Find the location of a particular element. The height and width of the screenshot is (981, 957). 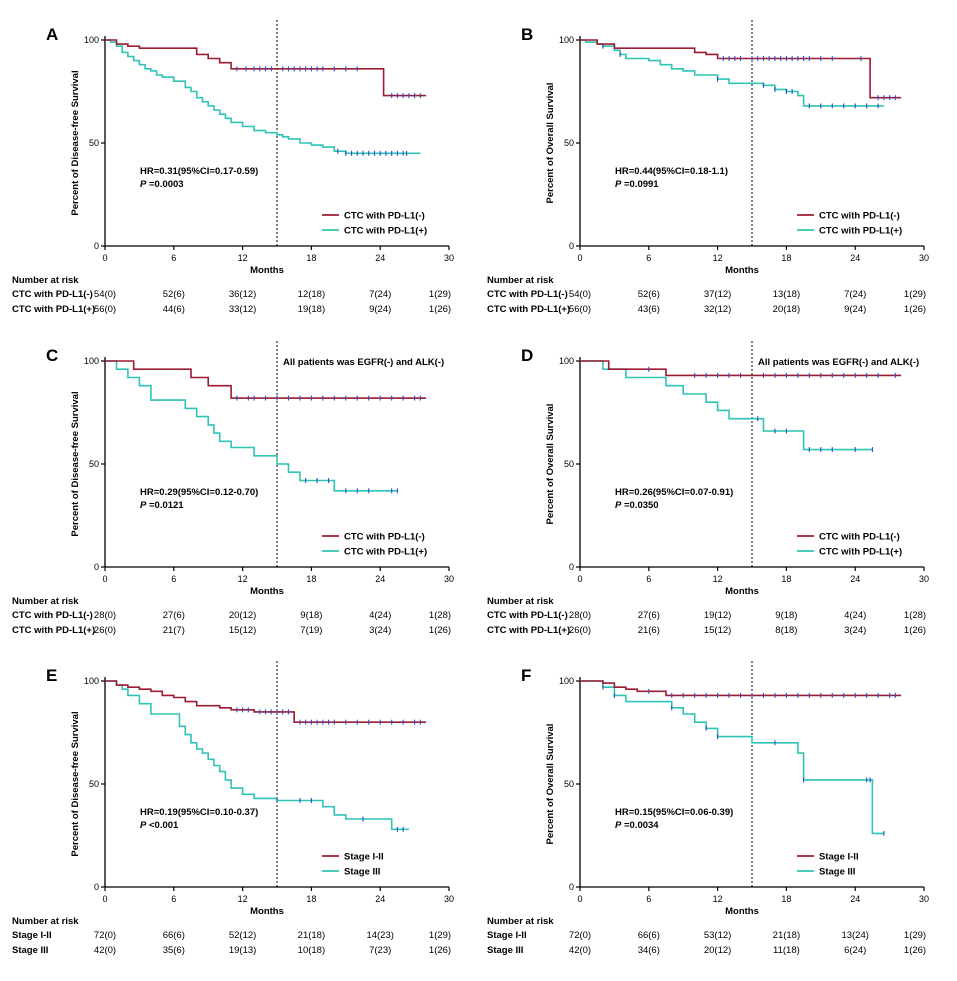

risk-value: 13(18) is located at coordinates (786, 294).